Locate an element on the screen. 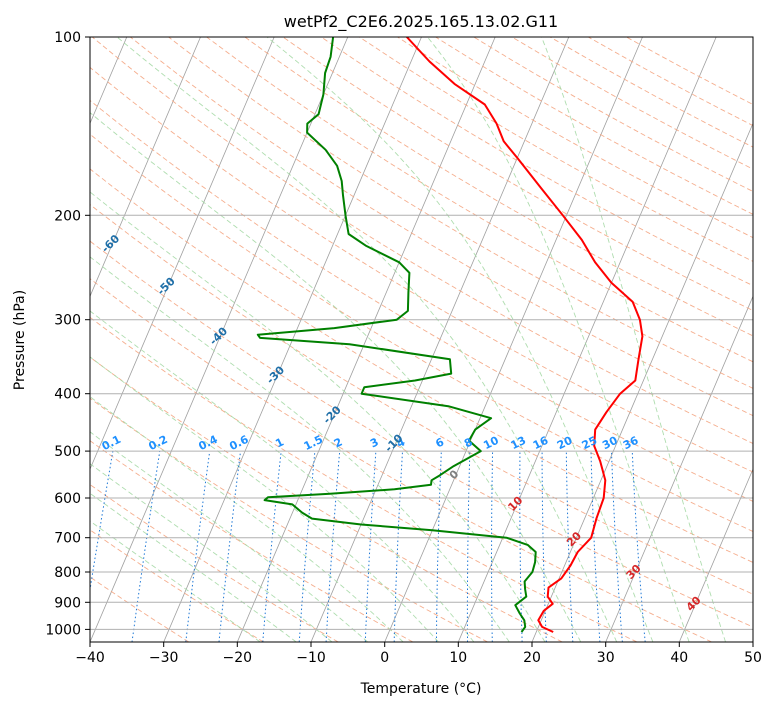 This screenshot has width=775, height=712. mixing-ratio-label: 30 is located at coordinates (610, 443).